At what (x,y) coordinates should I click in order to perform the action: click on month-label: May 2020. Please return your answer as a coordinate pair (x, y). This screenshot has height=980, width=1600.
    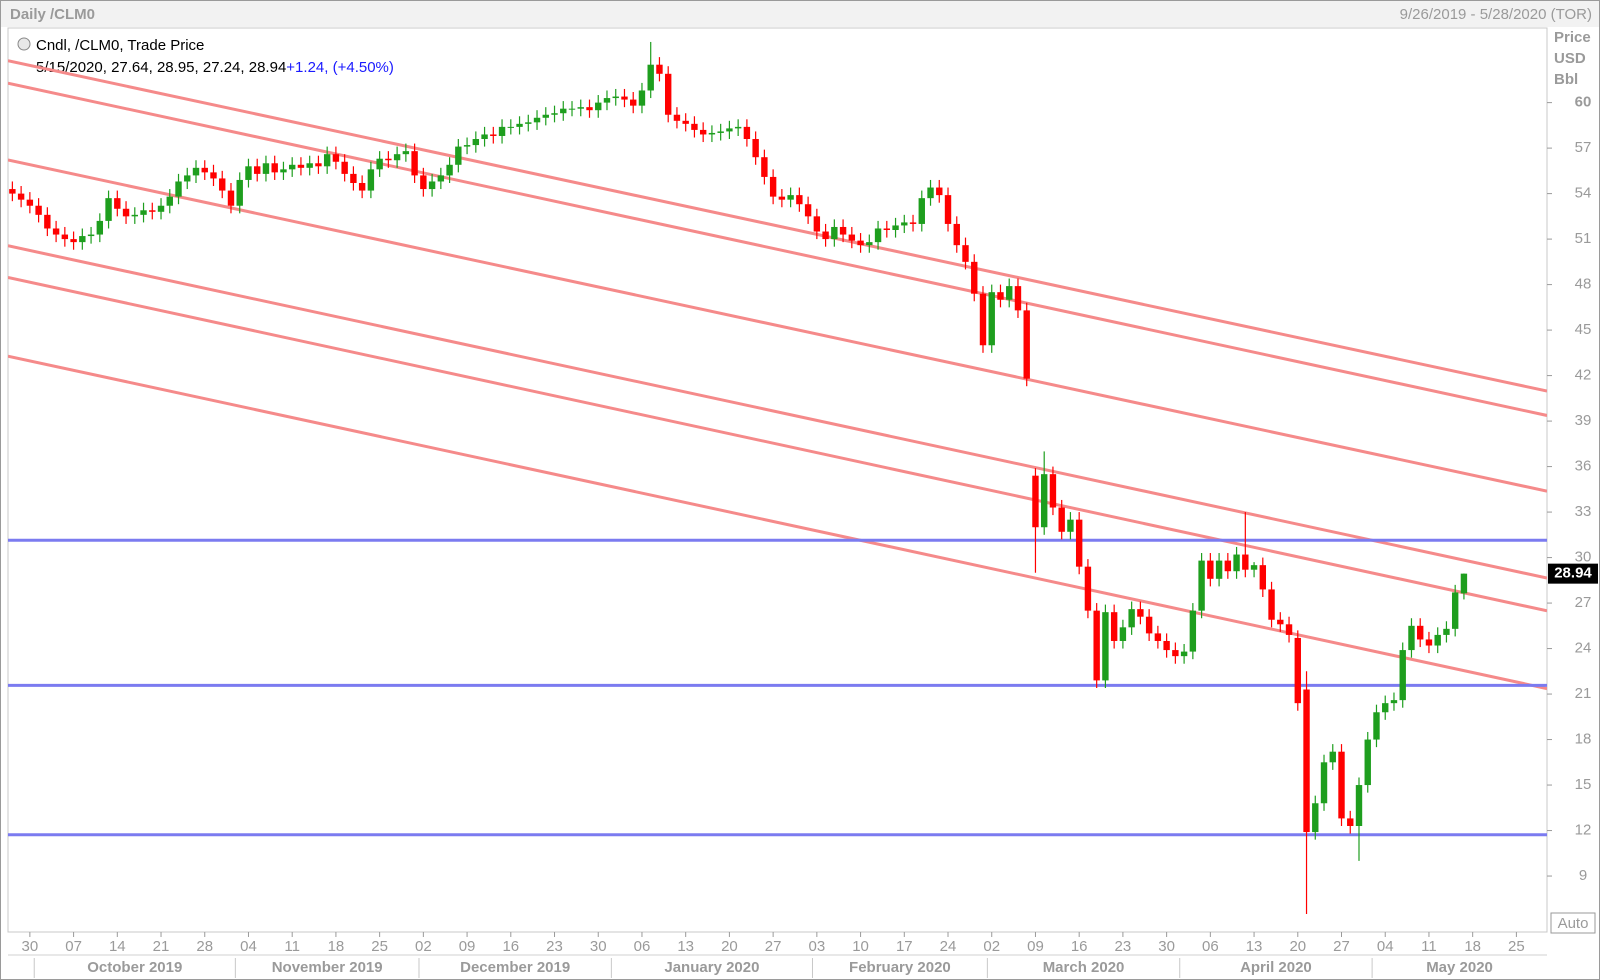
    Looking at the image, I should click on (1459, 967).